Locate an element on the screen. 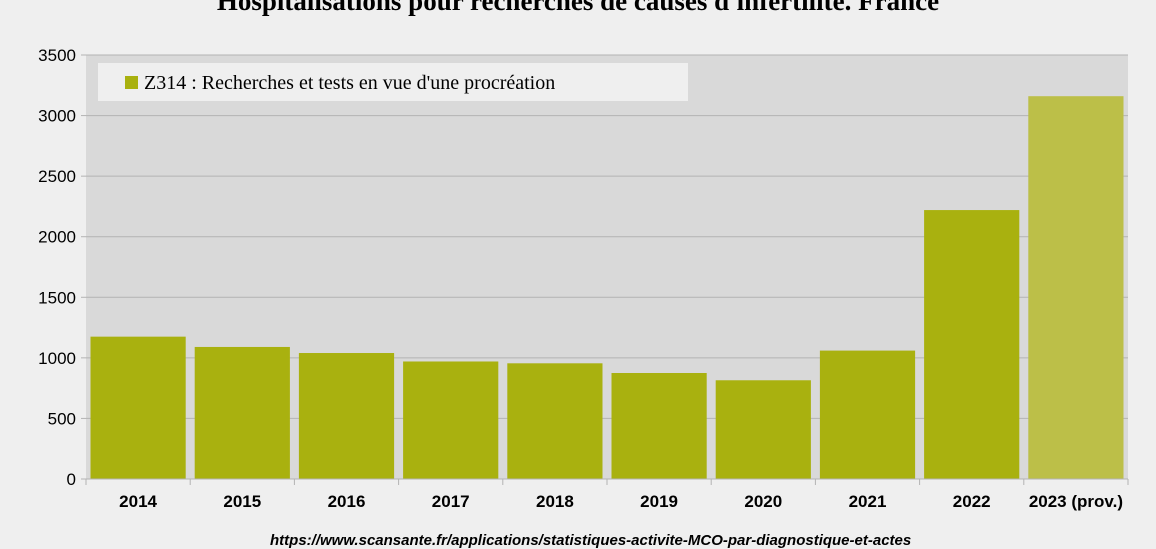 This screenshot has width=1156, height=549. legend-box is located at coordinates (393, 82).